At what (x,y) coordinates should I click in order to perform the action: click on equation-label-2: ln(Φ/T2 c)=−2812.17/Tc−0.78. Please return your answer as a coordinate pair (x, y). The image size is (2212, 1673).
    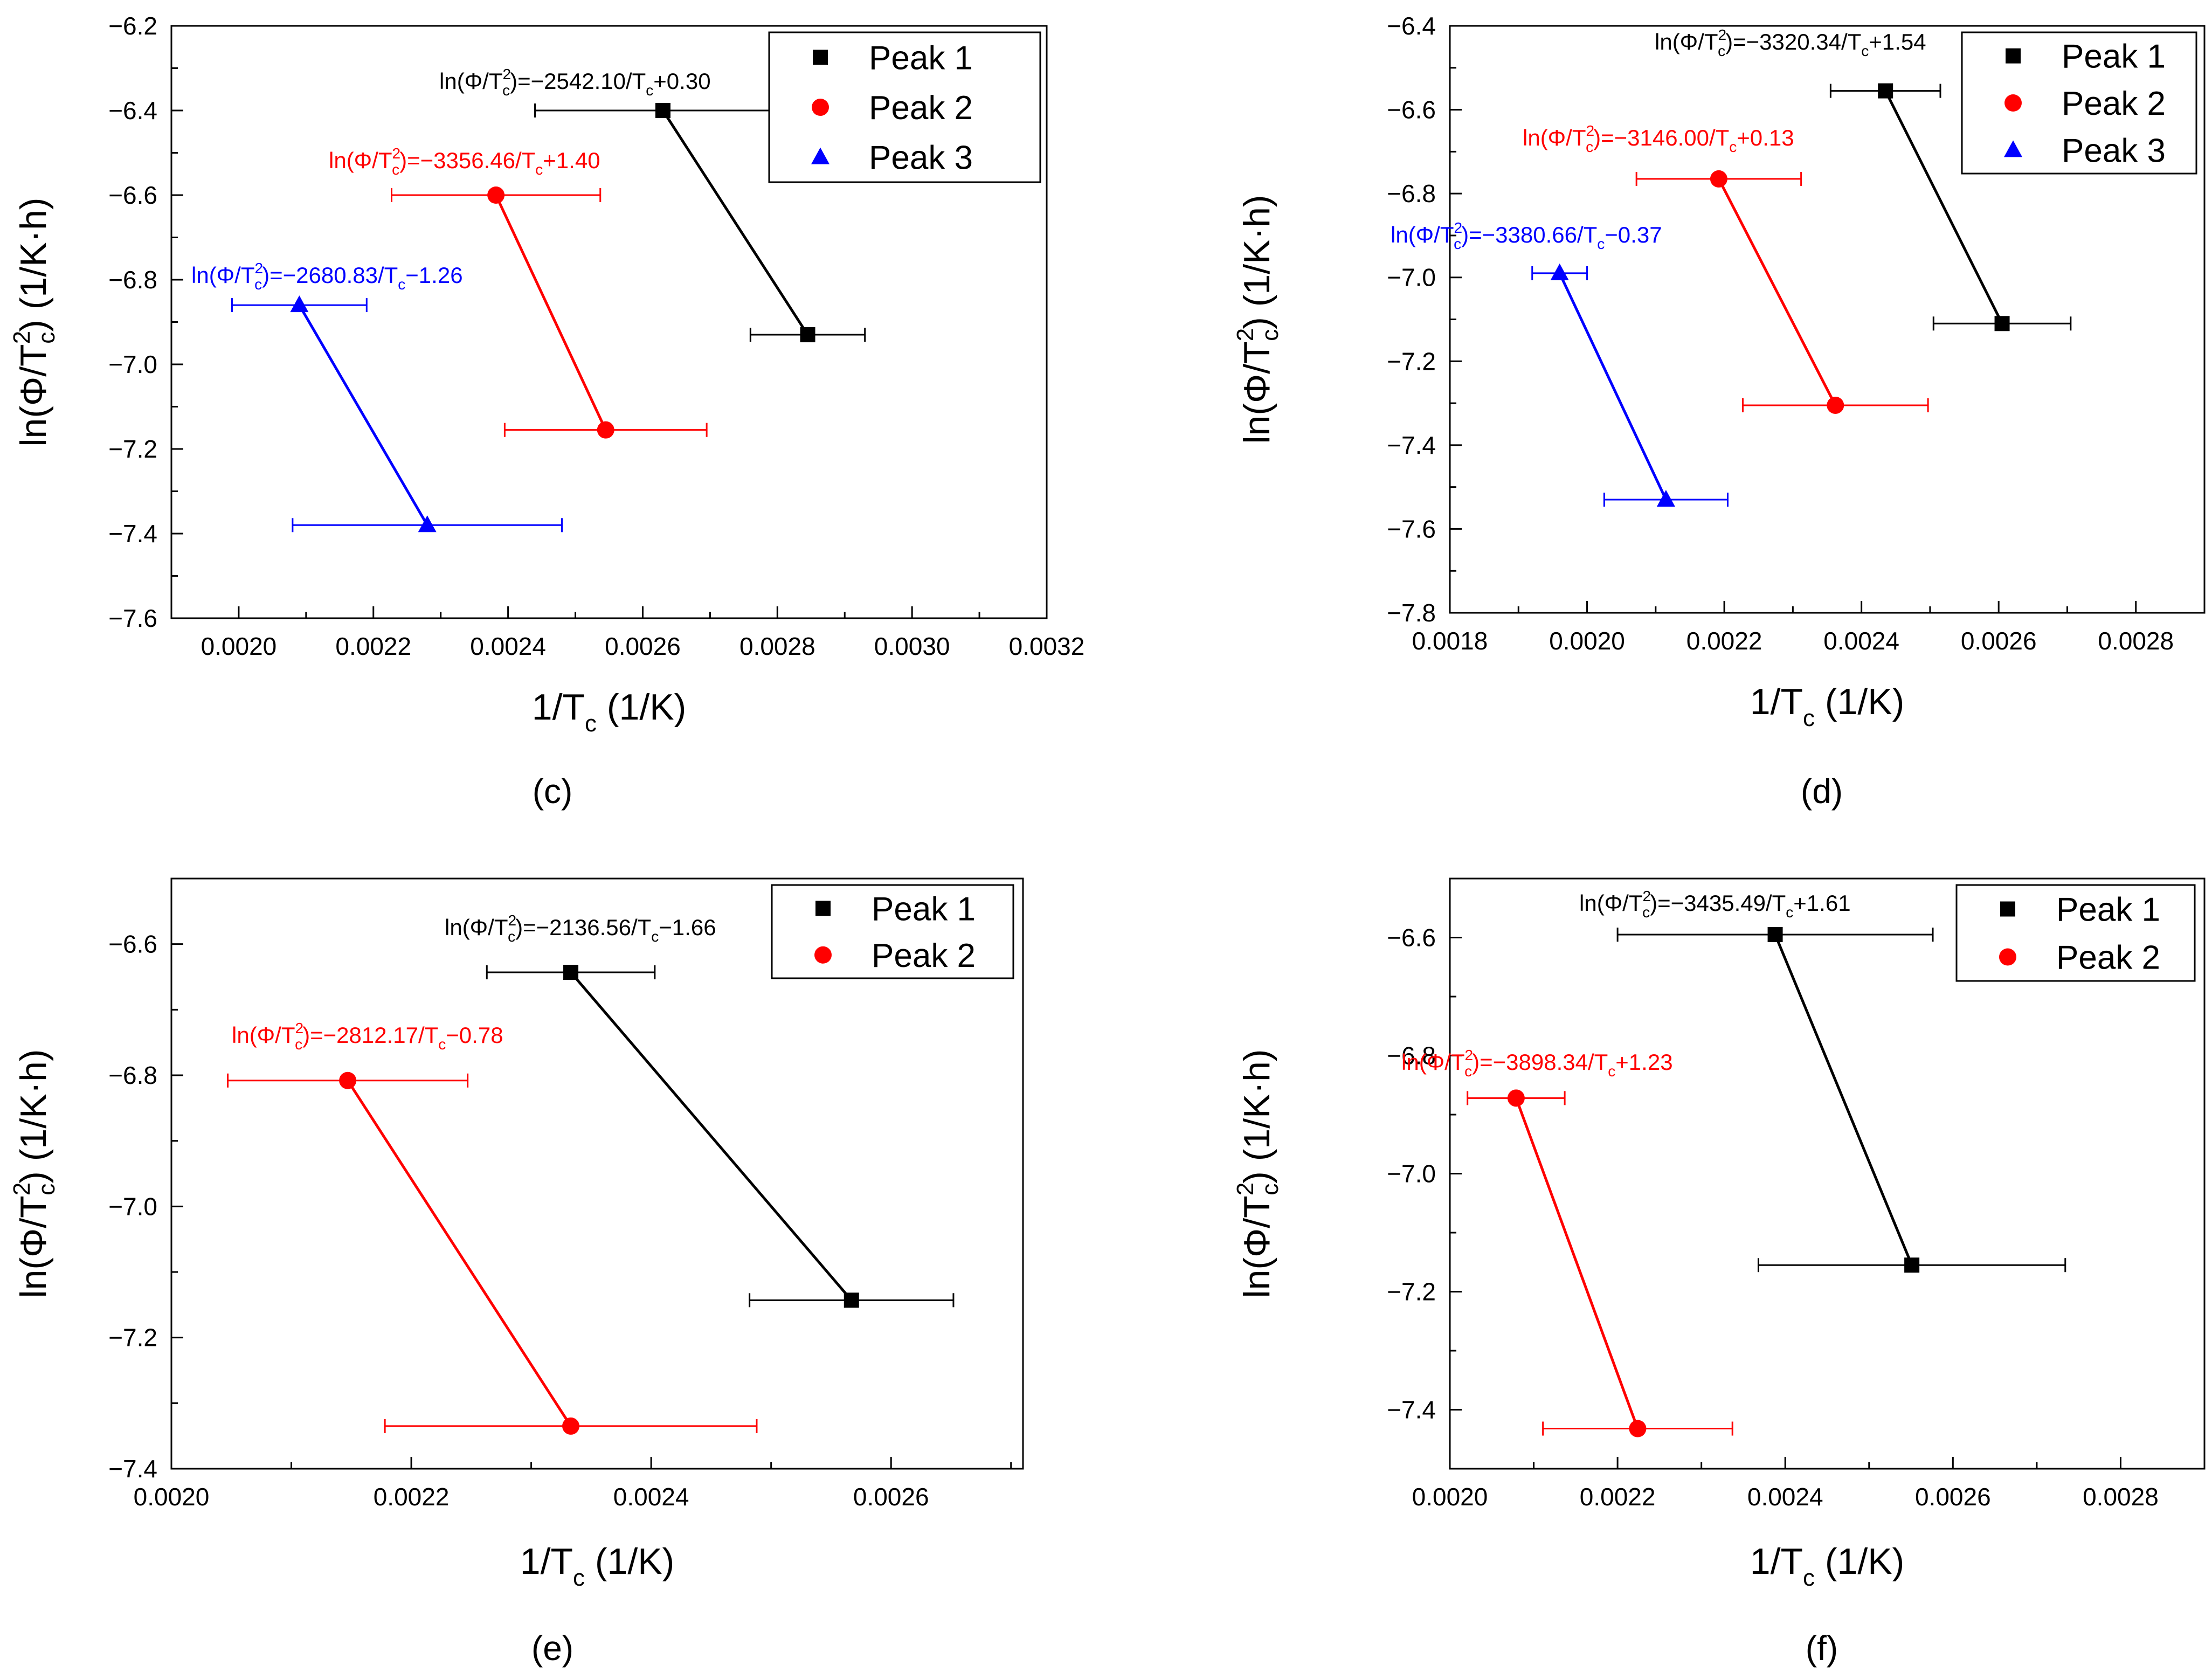
    Looking at the image, I should click on (367, 1036).